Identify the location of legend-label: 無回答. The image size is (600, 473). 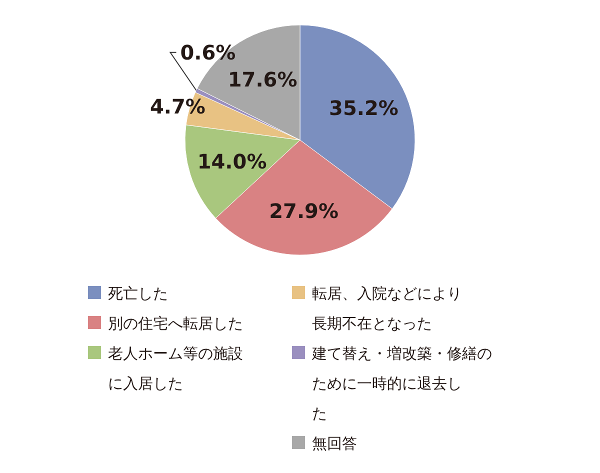
(334, 443).